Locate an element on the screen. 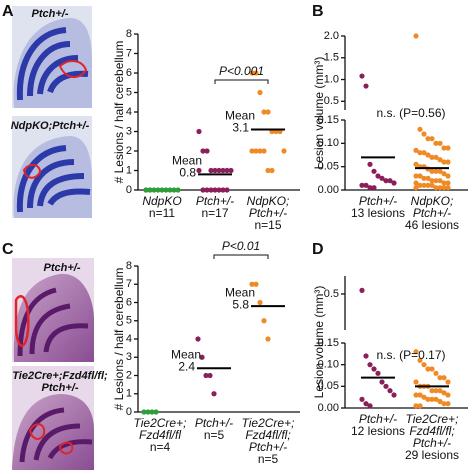 This screenshot has height=474, width=474. group-count: n=15 is located at coordinates (267, 225).